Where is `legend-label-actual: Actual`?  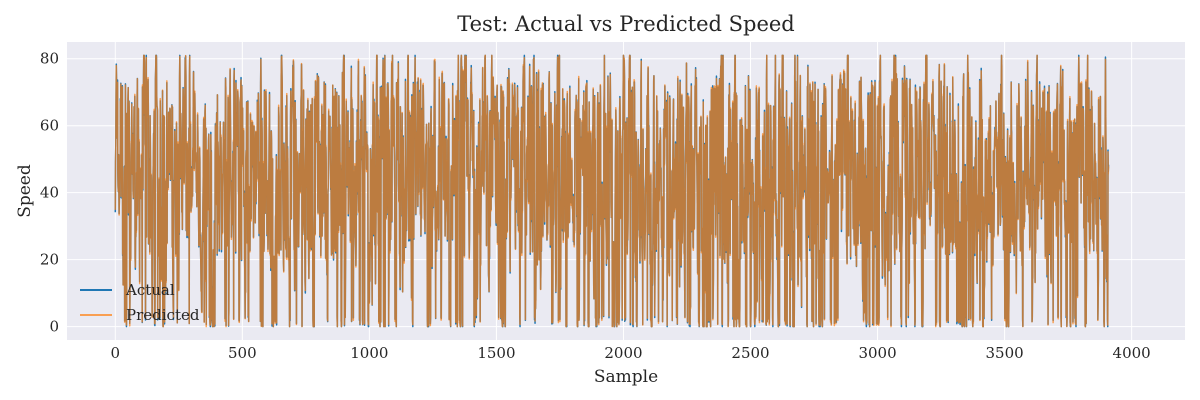
legend-label-actual: Actual is located at coordinates (150, 290).